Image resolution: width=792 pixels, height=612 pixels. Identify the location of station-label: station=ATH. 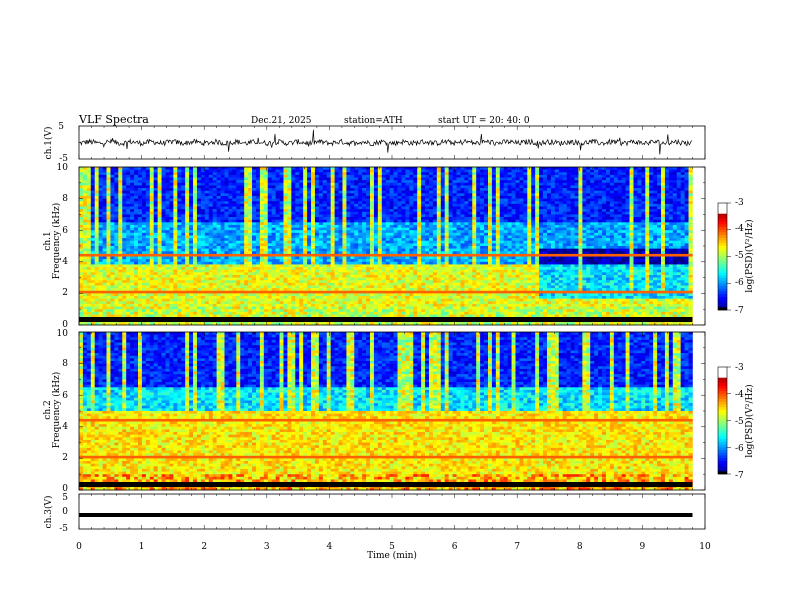
(373, 121).